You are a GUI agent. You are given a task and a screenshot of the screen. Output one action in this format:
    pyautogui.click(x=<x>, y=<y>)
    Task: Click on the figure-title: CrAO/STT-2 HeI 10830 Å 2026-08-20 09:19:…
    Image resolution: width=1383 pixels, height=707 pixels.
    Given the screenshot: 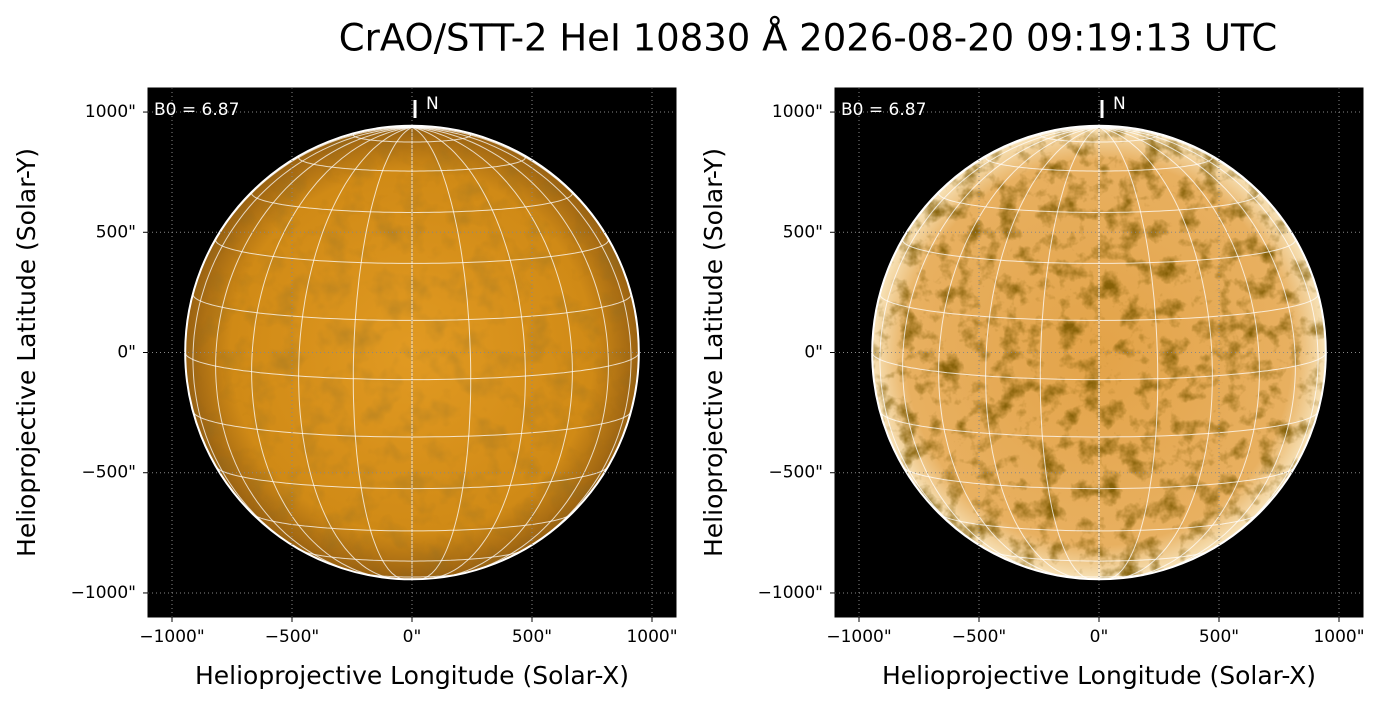 What is the action you would take?
    pyautogui.click(x=808, y=38)
    